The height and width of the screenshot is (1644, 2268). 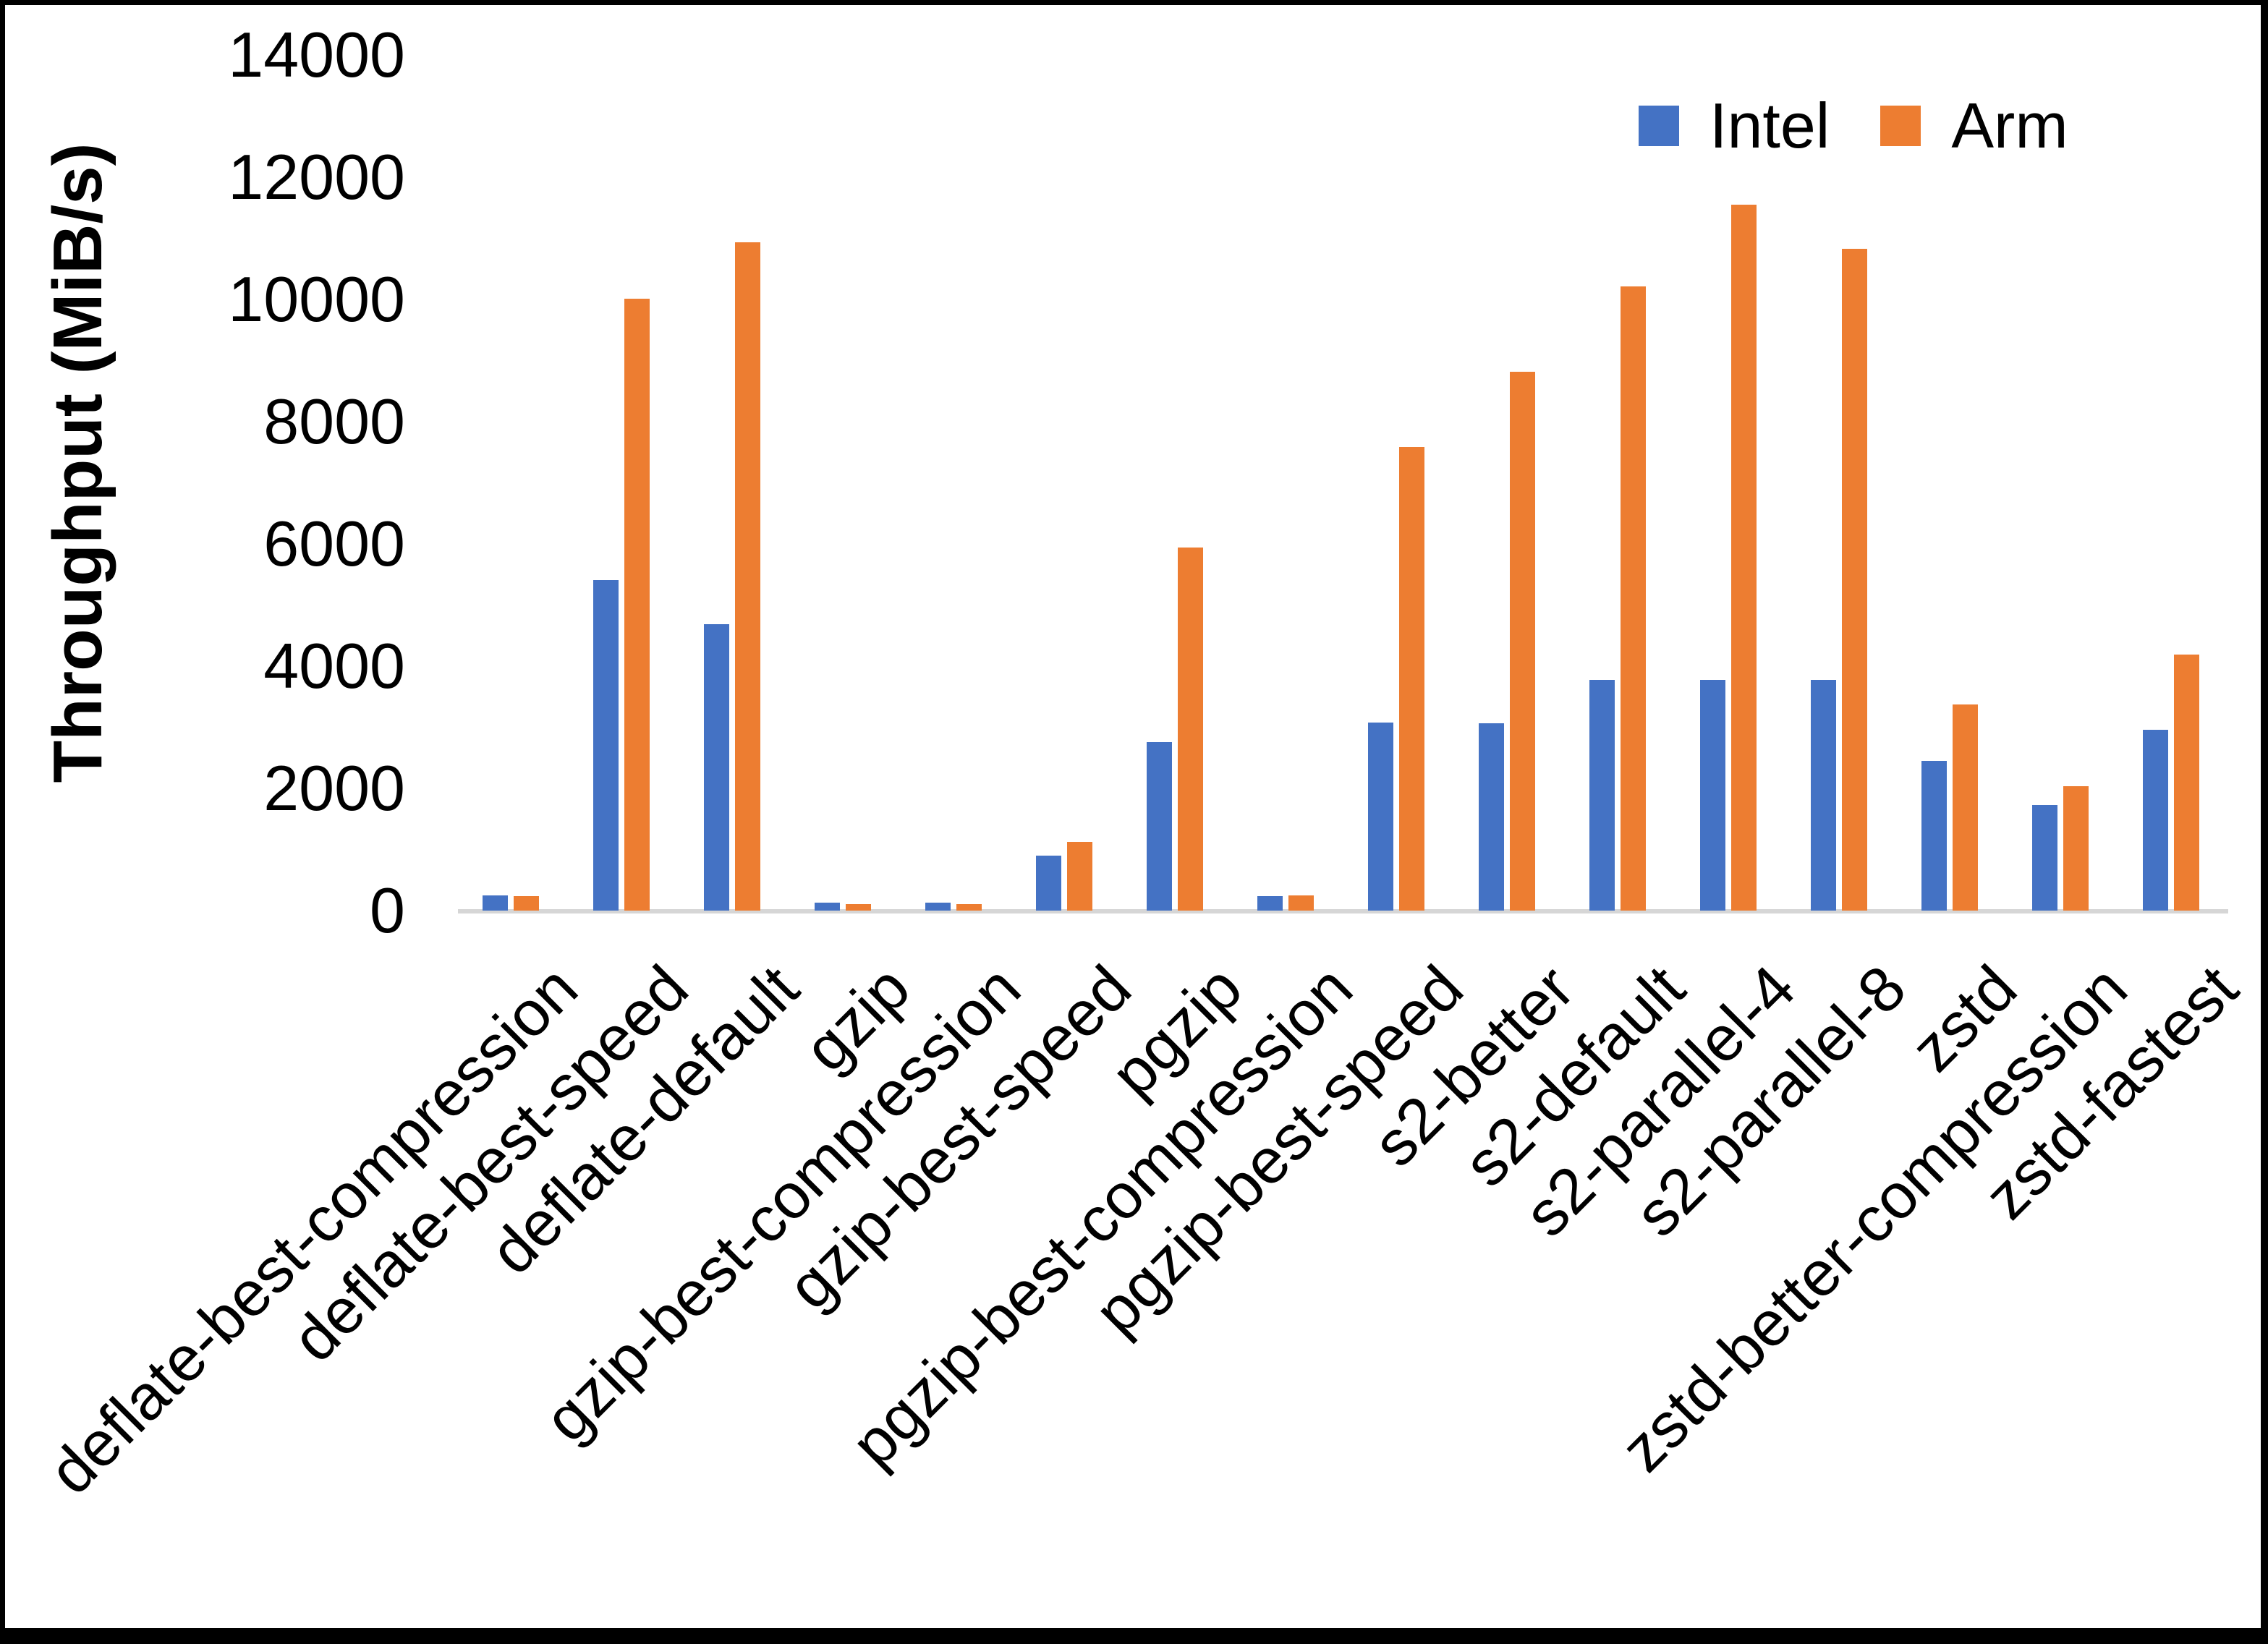 What do you see at coordinates (1190, 729) in the screenshot?
I see `bar-arm-pgzip` at bounding box center [1190, 729].